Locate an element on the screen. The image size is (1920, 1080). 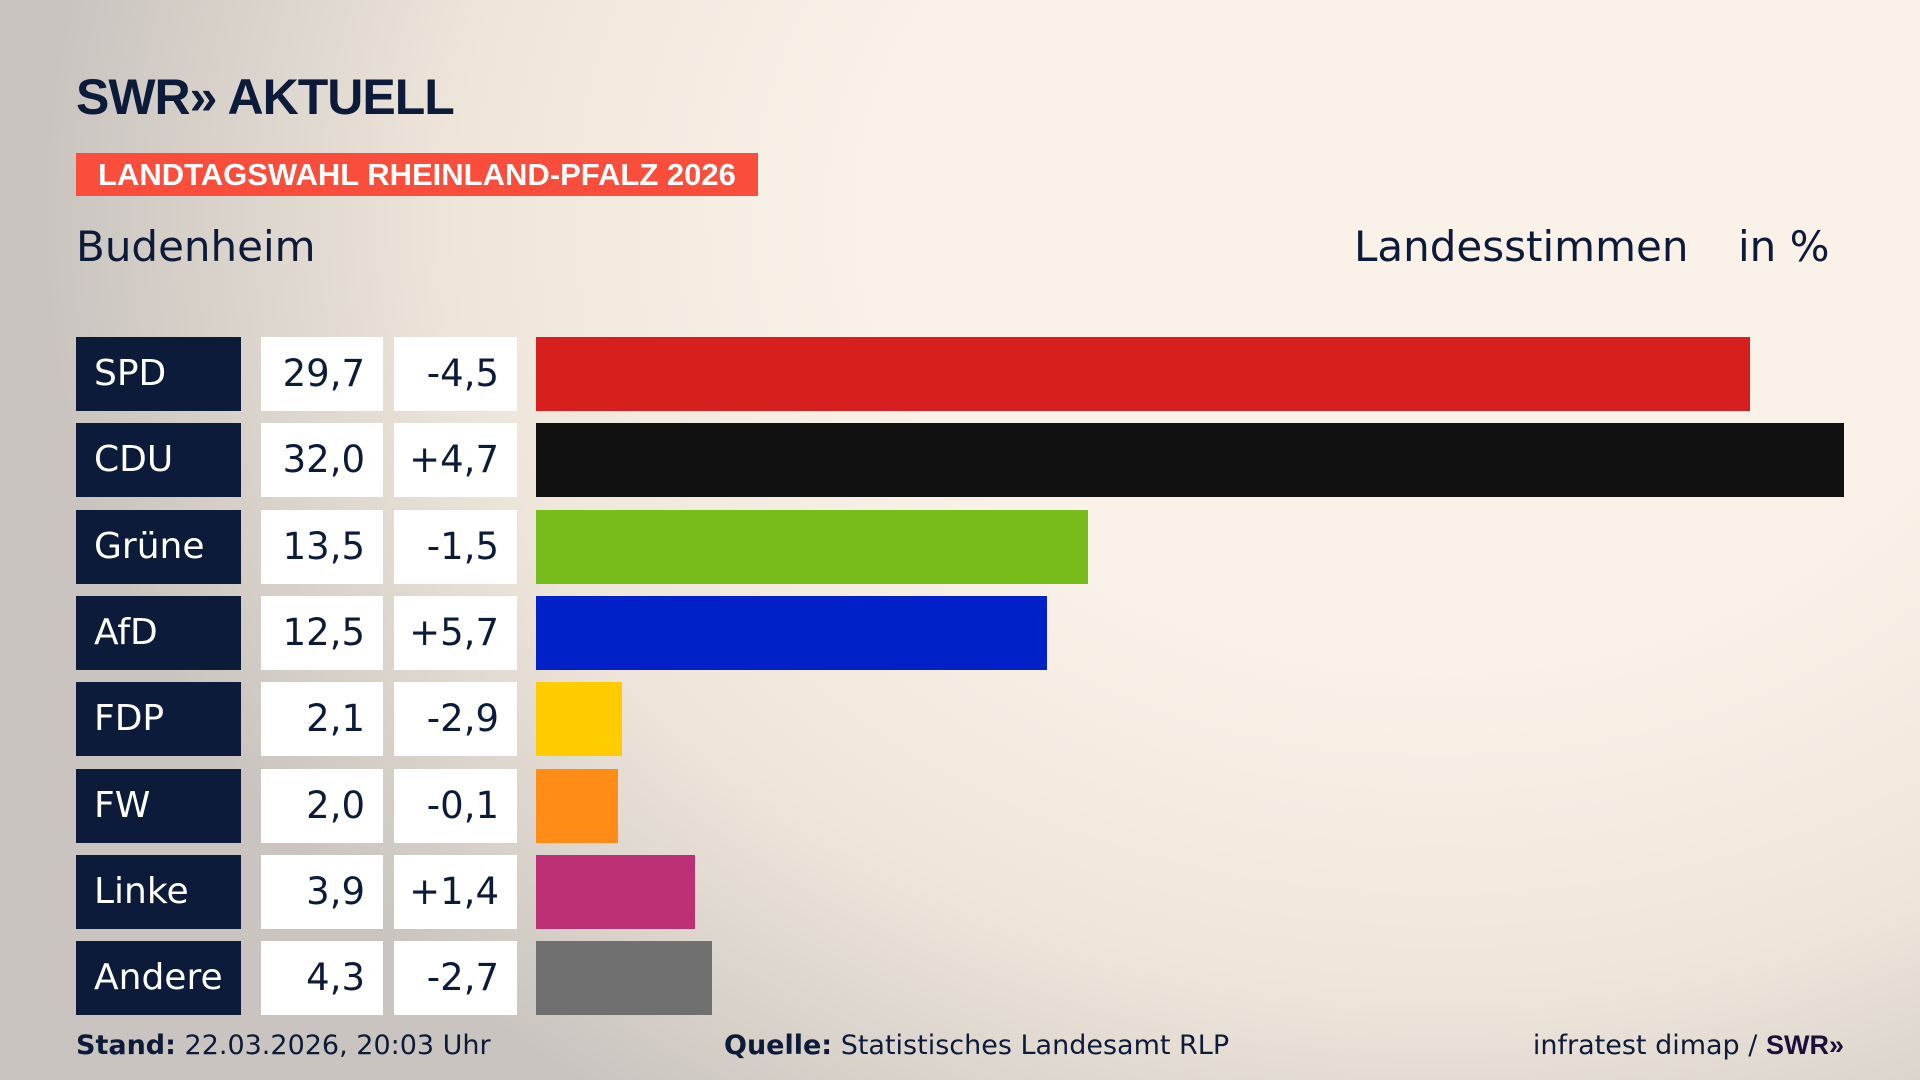
value-label: 3,9 is located at coordinates (322, 891).